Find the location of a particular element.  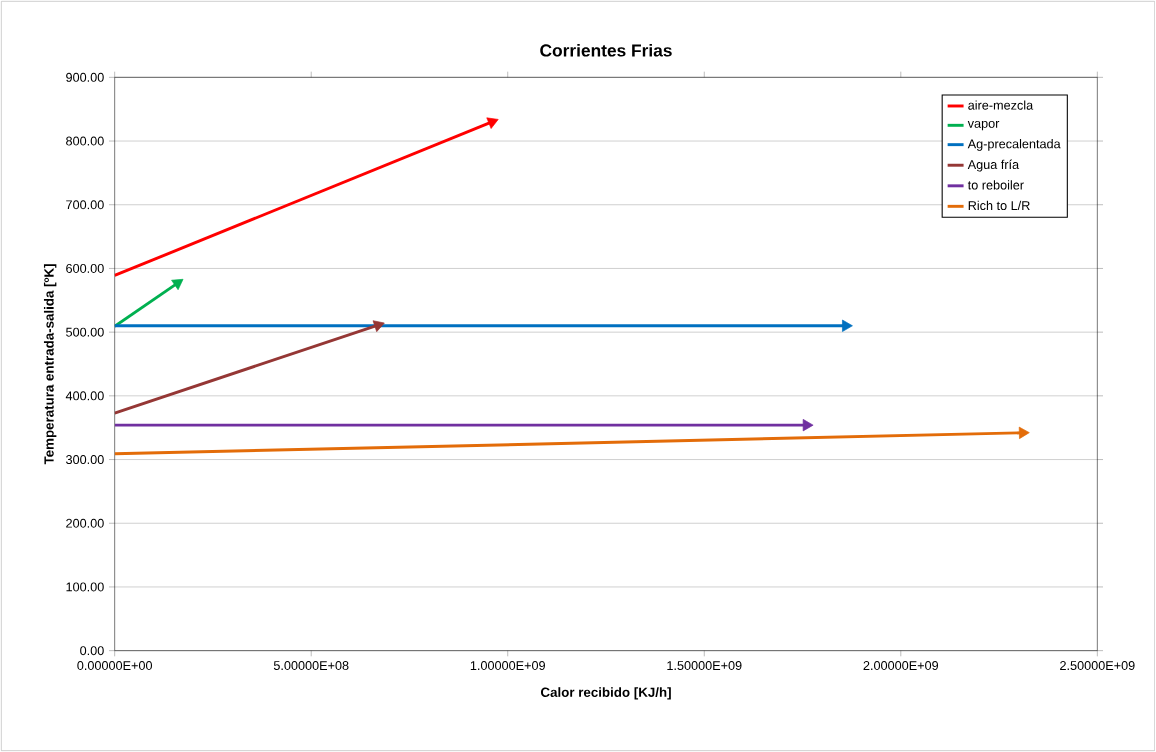

legend-label: Rich to L/R is located at coordinates (999, 205).